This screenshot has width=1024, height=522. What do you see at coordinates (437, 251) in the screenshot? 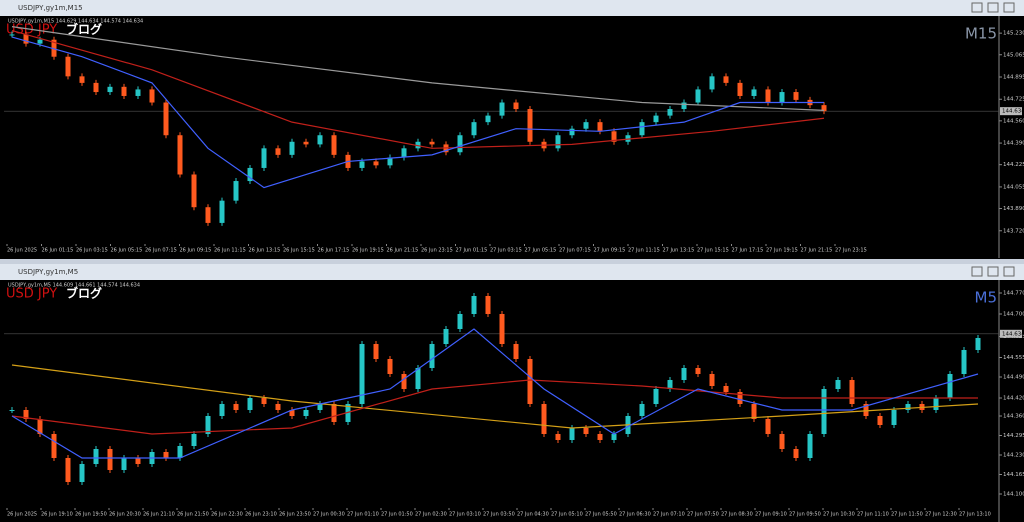
I see `x-tick-label: 26 Jun 23:15` at bounding box center [437, 251].